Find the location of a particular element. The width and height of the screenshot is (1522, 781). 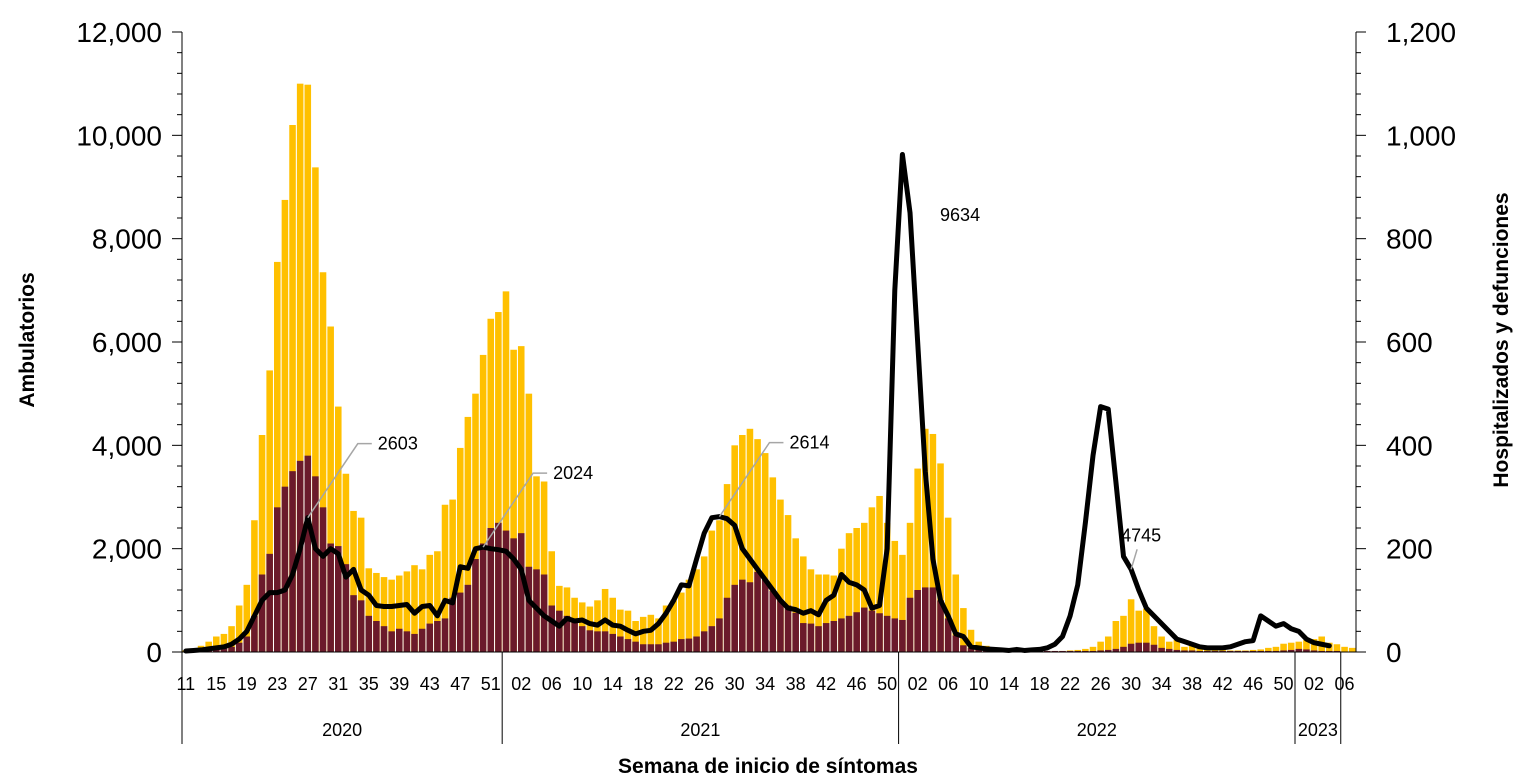

week-tick-label: 10 is located at coordinates (582, 684).